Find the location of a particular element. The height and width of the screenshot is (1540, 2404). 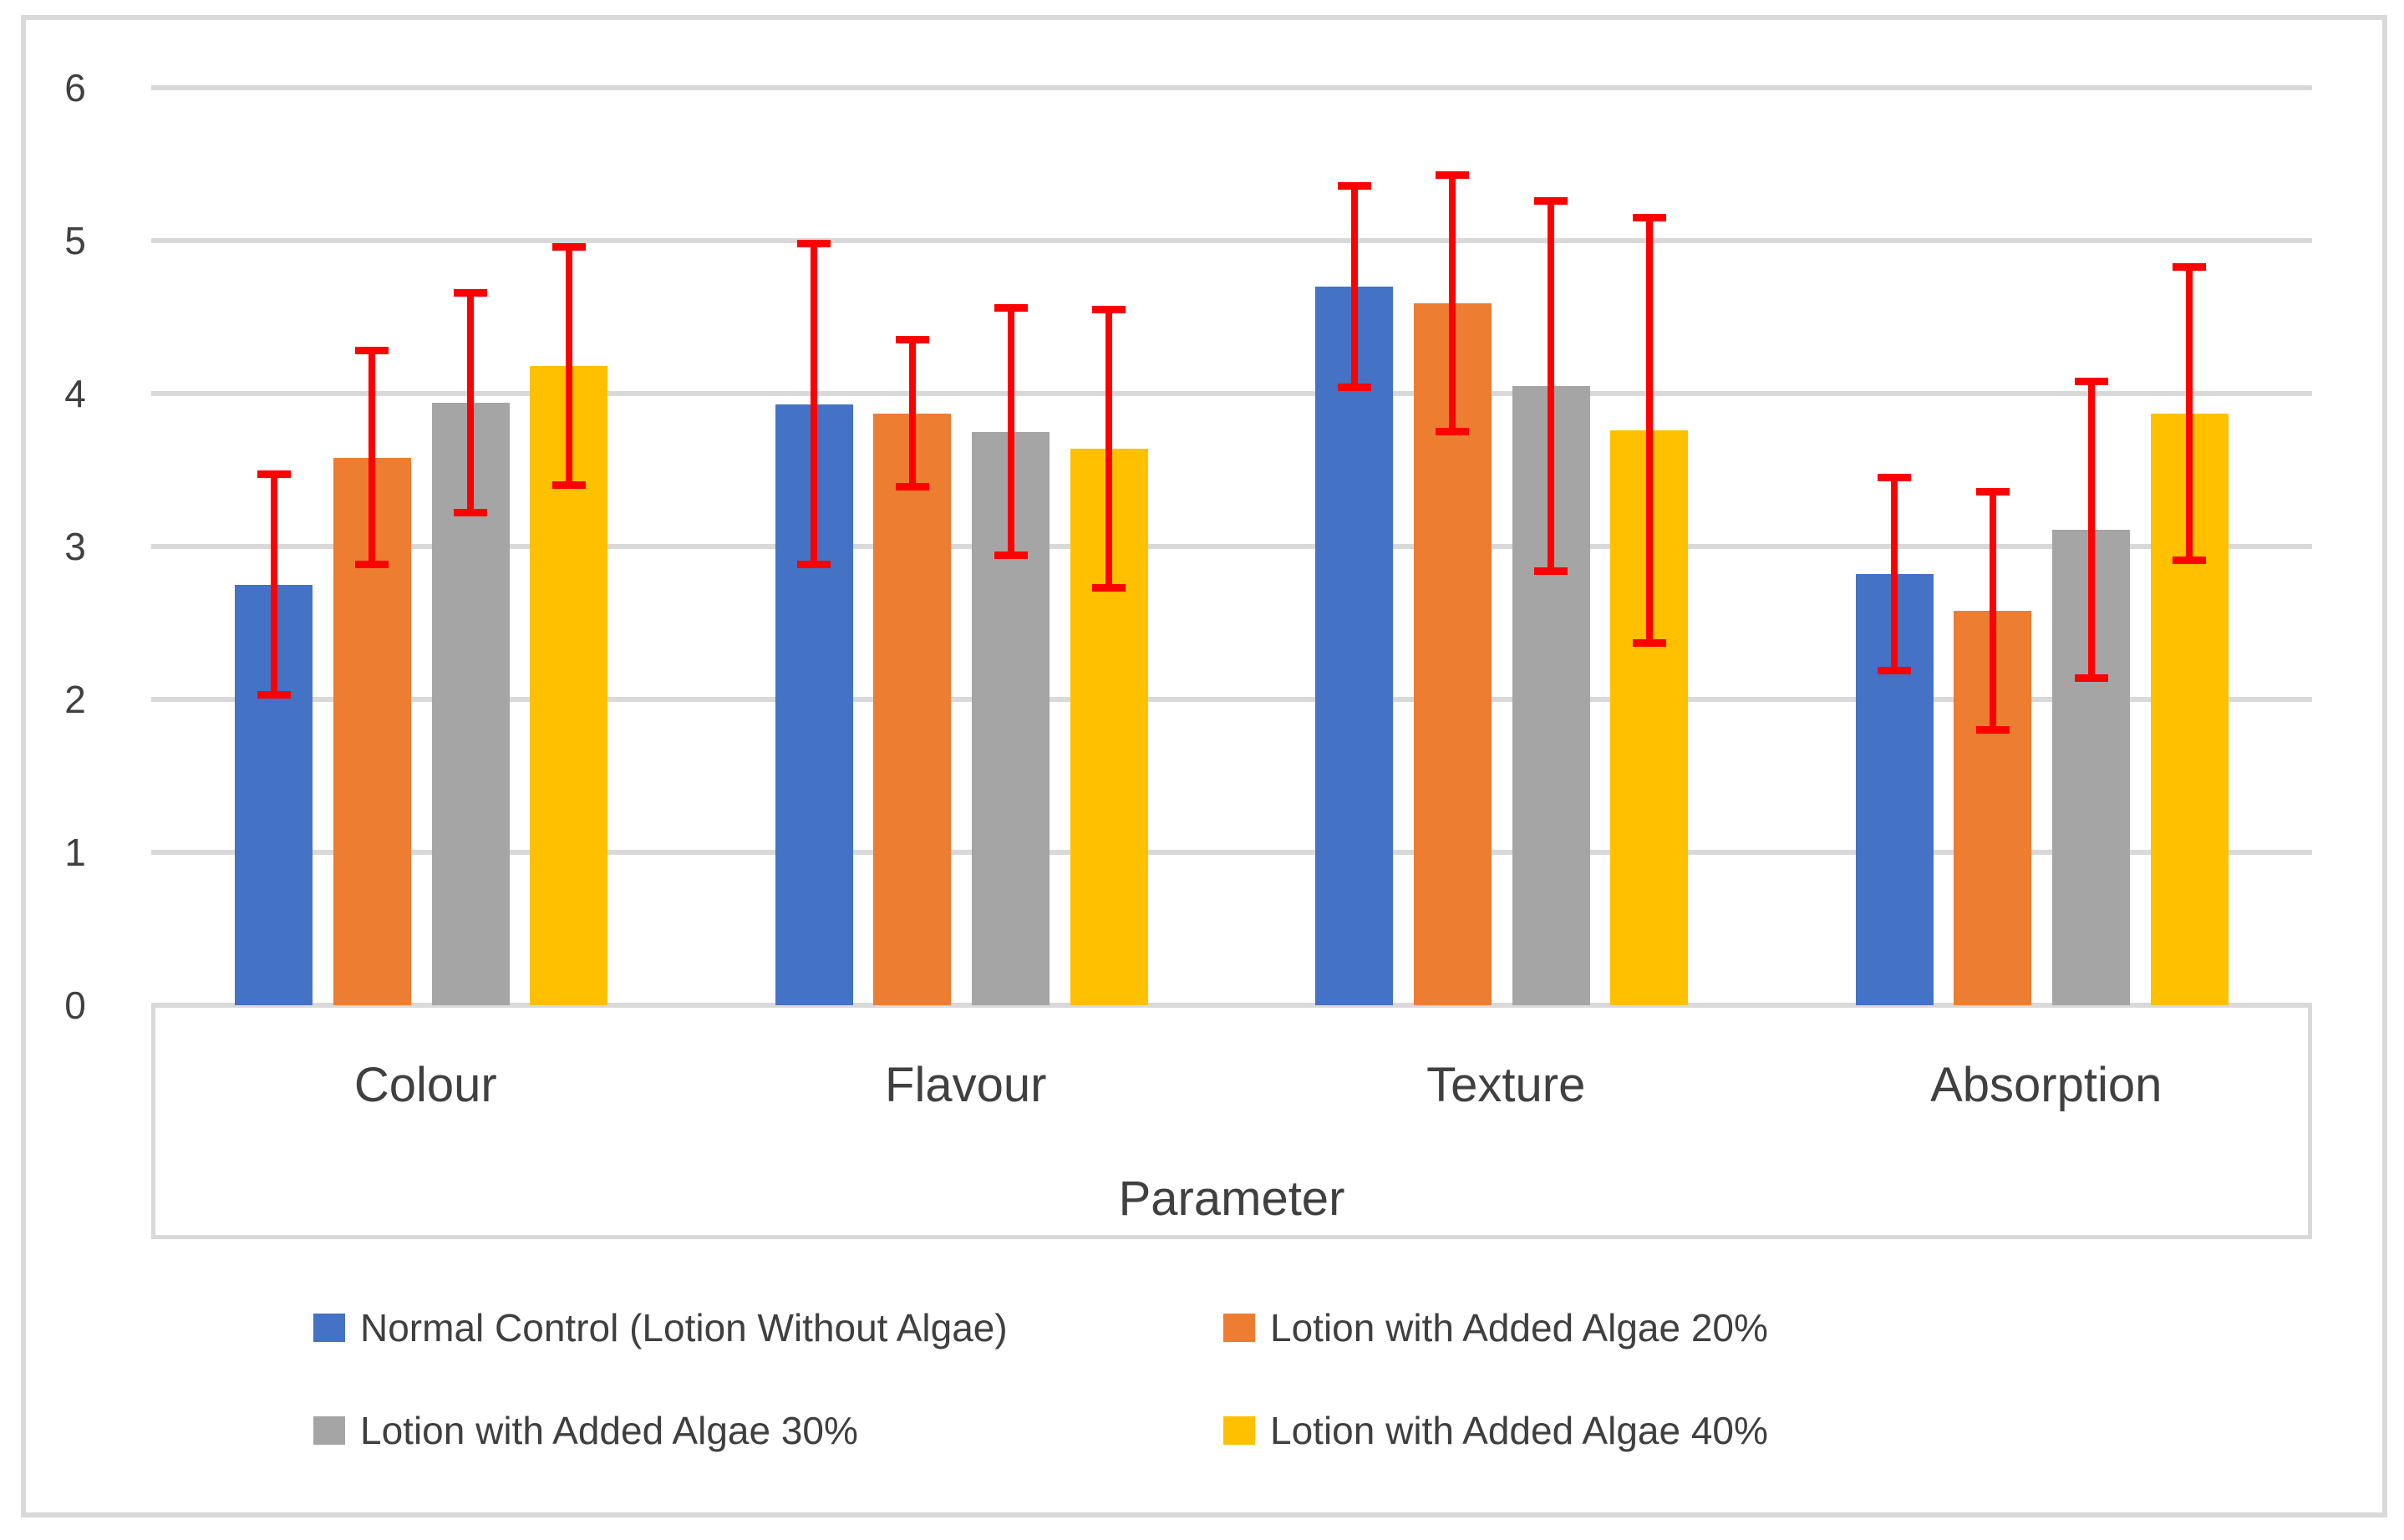

category-label-colour: Colour is located at coordinates (425, 1085).